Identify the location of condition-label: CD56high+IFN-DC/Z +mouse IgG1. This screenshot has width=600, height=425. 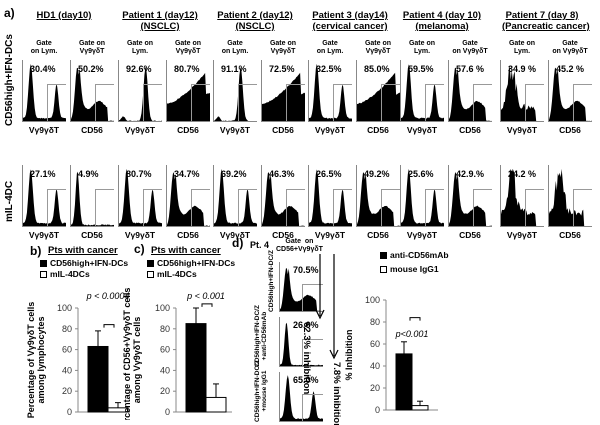
(261, 391).